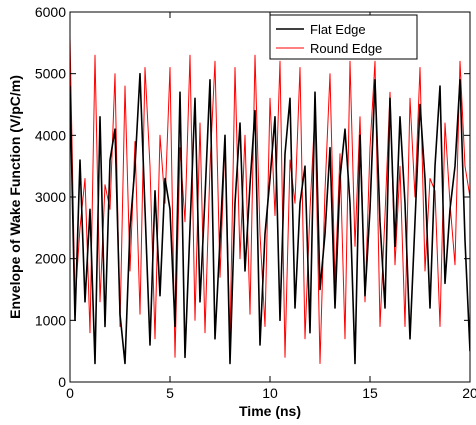  What do you see at coordinates (270, 393) in the screenshot?
I see `x-tick-label: 10` at bounding box center [270, 393].